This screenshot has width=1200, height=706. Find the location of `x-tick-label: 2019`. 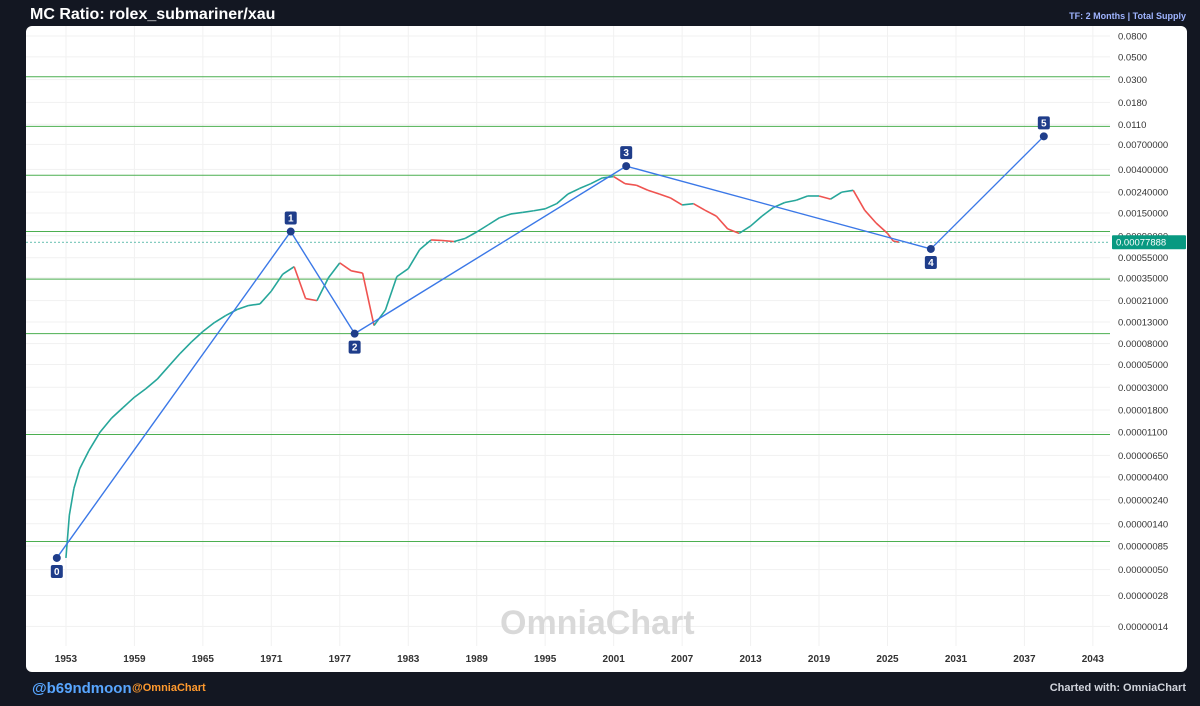

x-tick-label: 2019 is located at coordinates (819, 659).